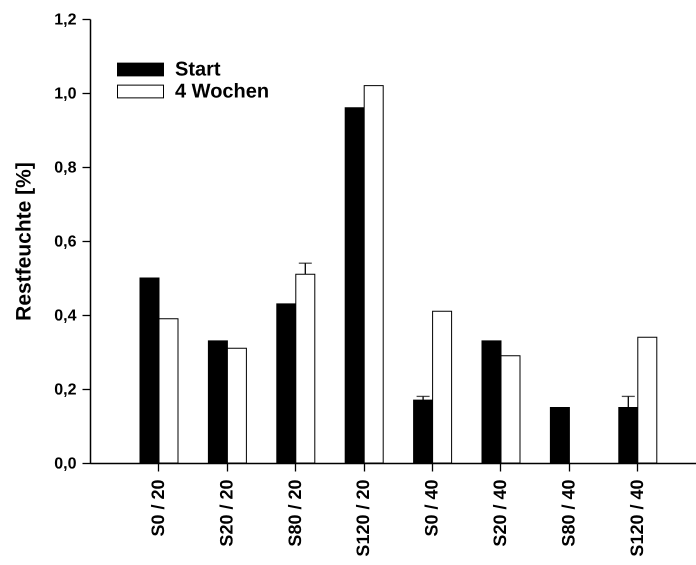 Image resolution: width=696 pixels, height=565 pixels. What do you see at coordinates (65, 242) in the screenshot?
I see `y-tick-label: 0,6` at bounding box center [65, 242].